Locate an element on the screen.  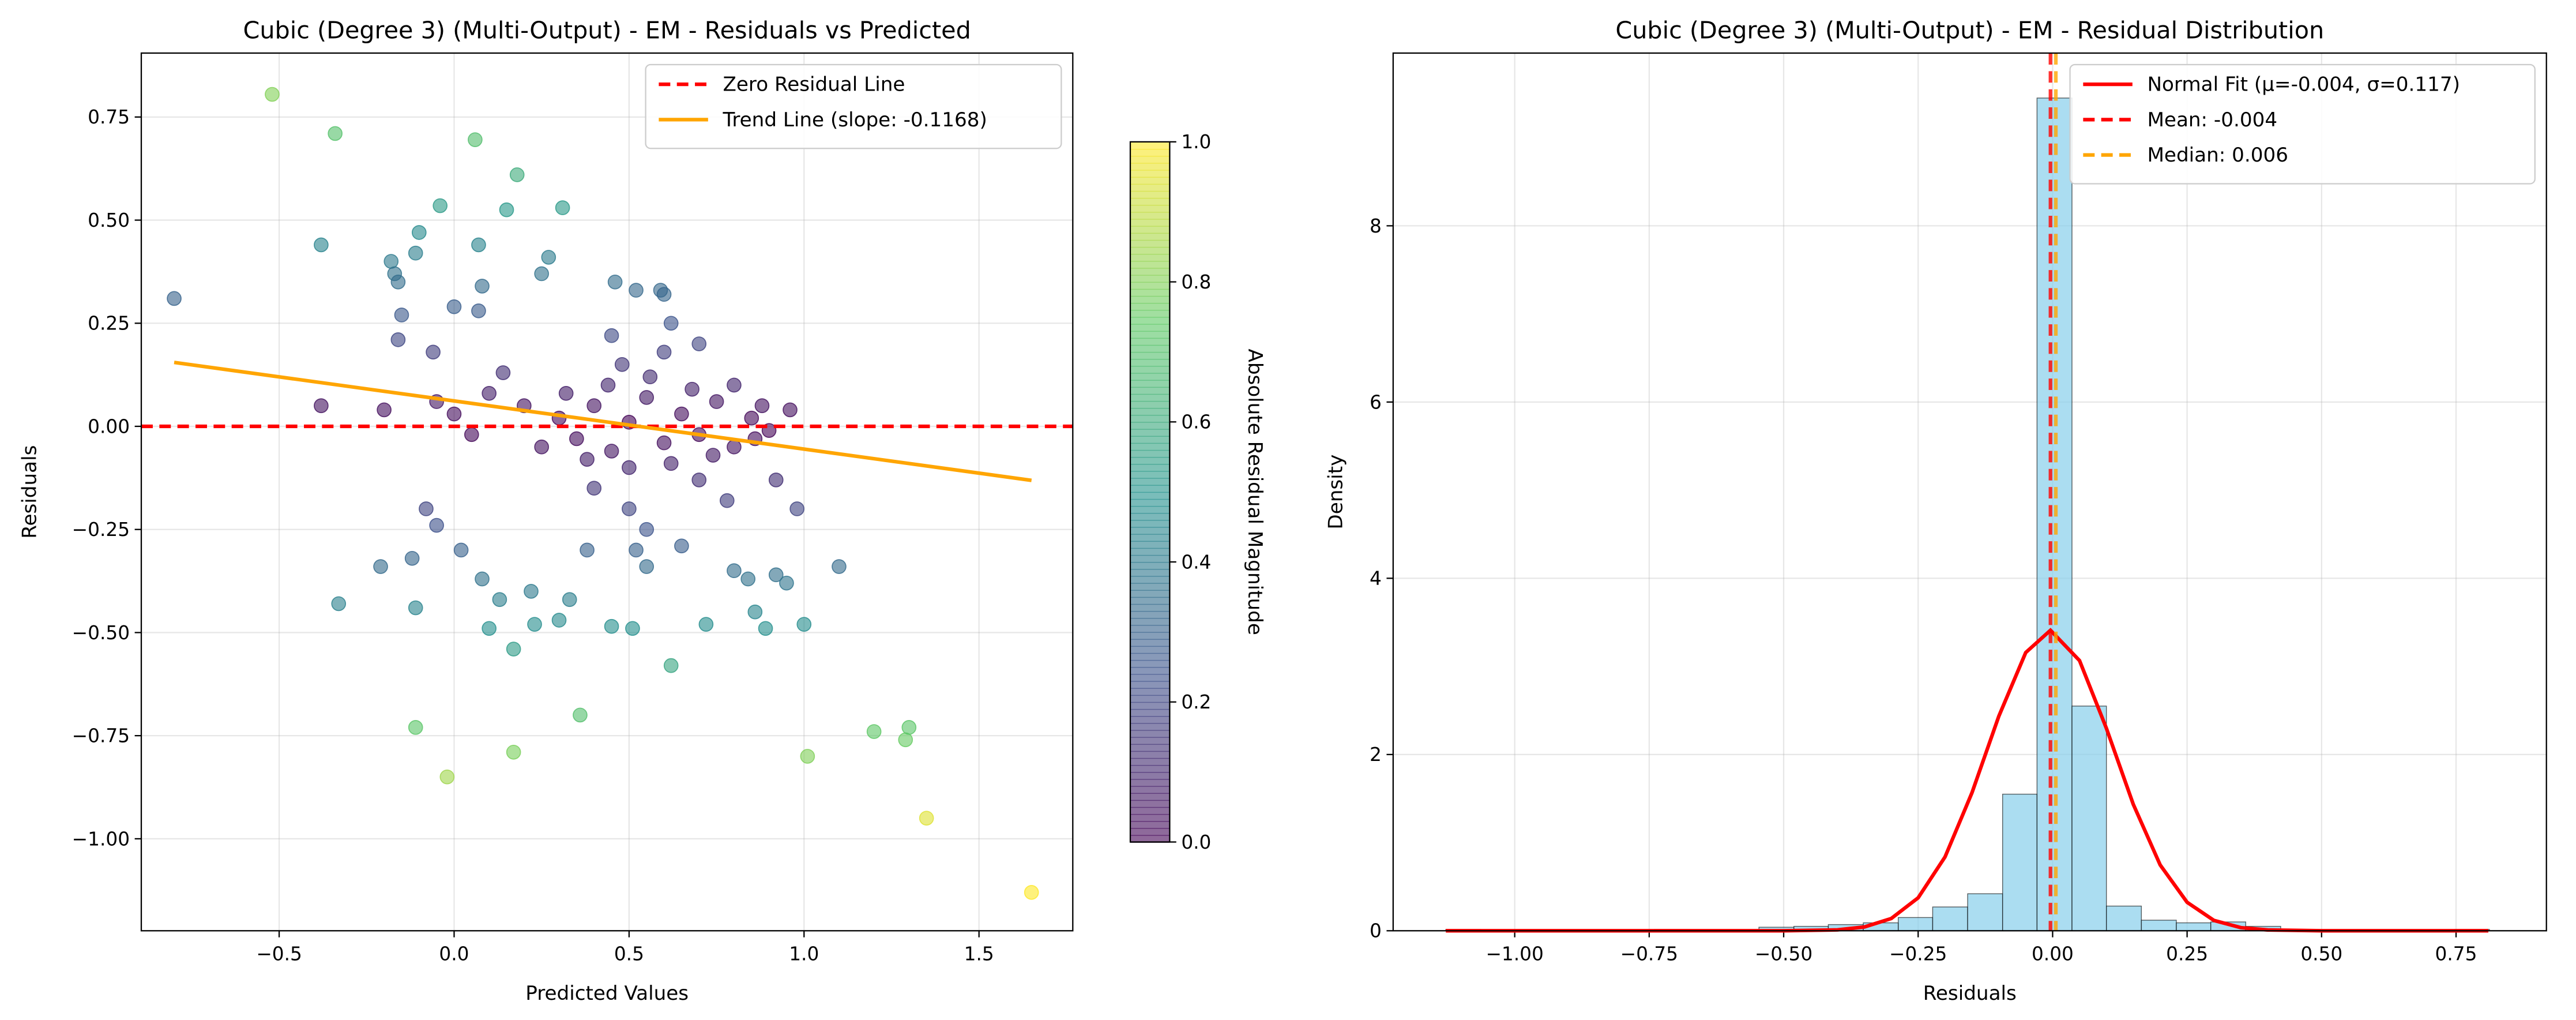
x-tick-label: −0.50 is located at coordinates (1783, 954).